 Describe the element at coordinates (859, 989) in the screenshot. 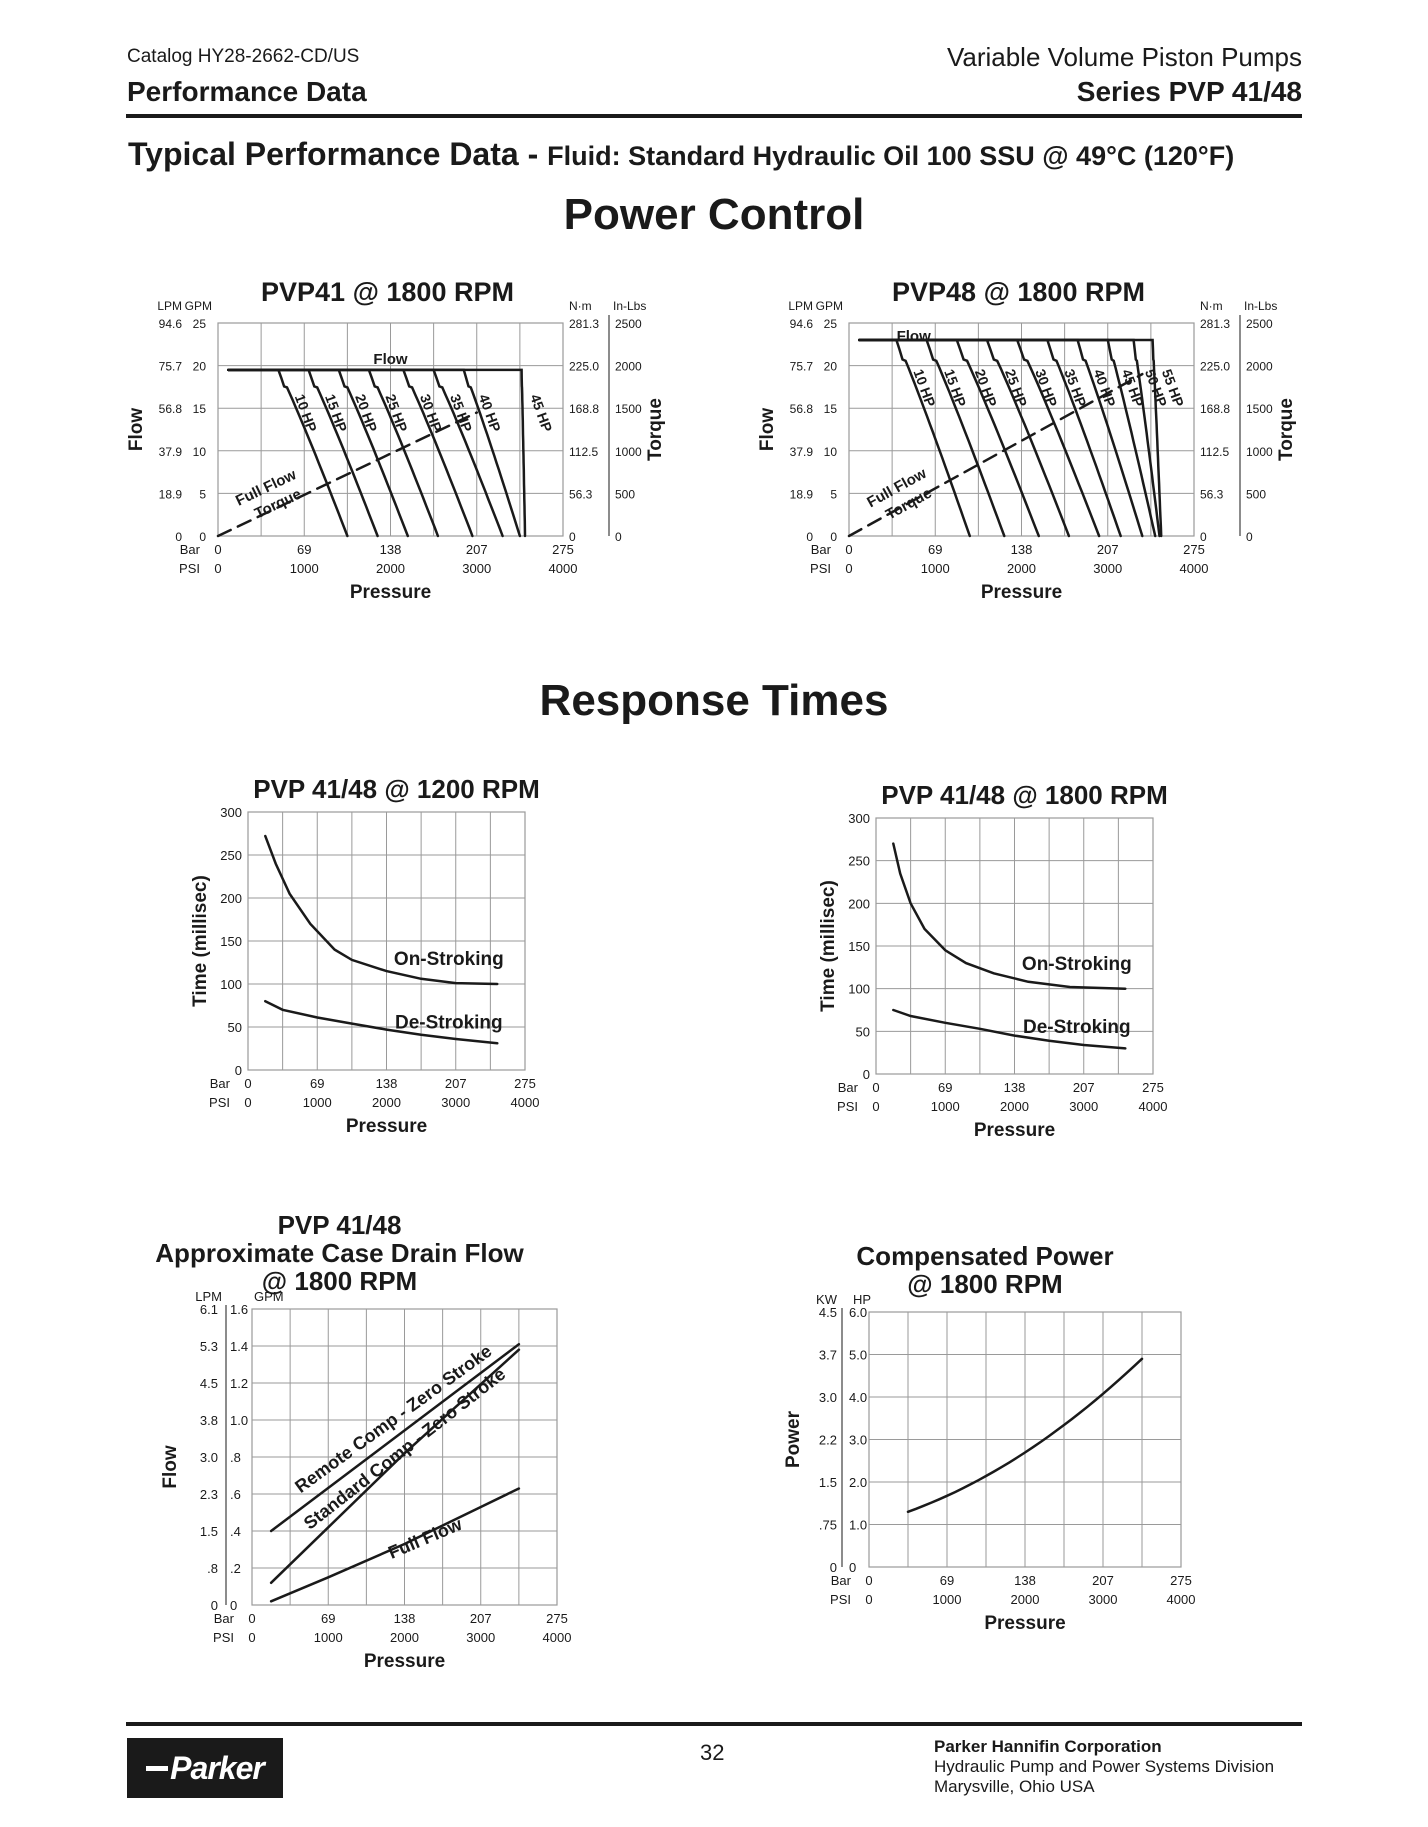

I see `rt1800-ytick: 100` at that location.